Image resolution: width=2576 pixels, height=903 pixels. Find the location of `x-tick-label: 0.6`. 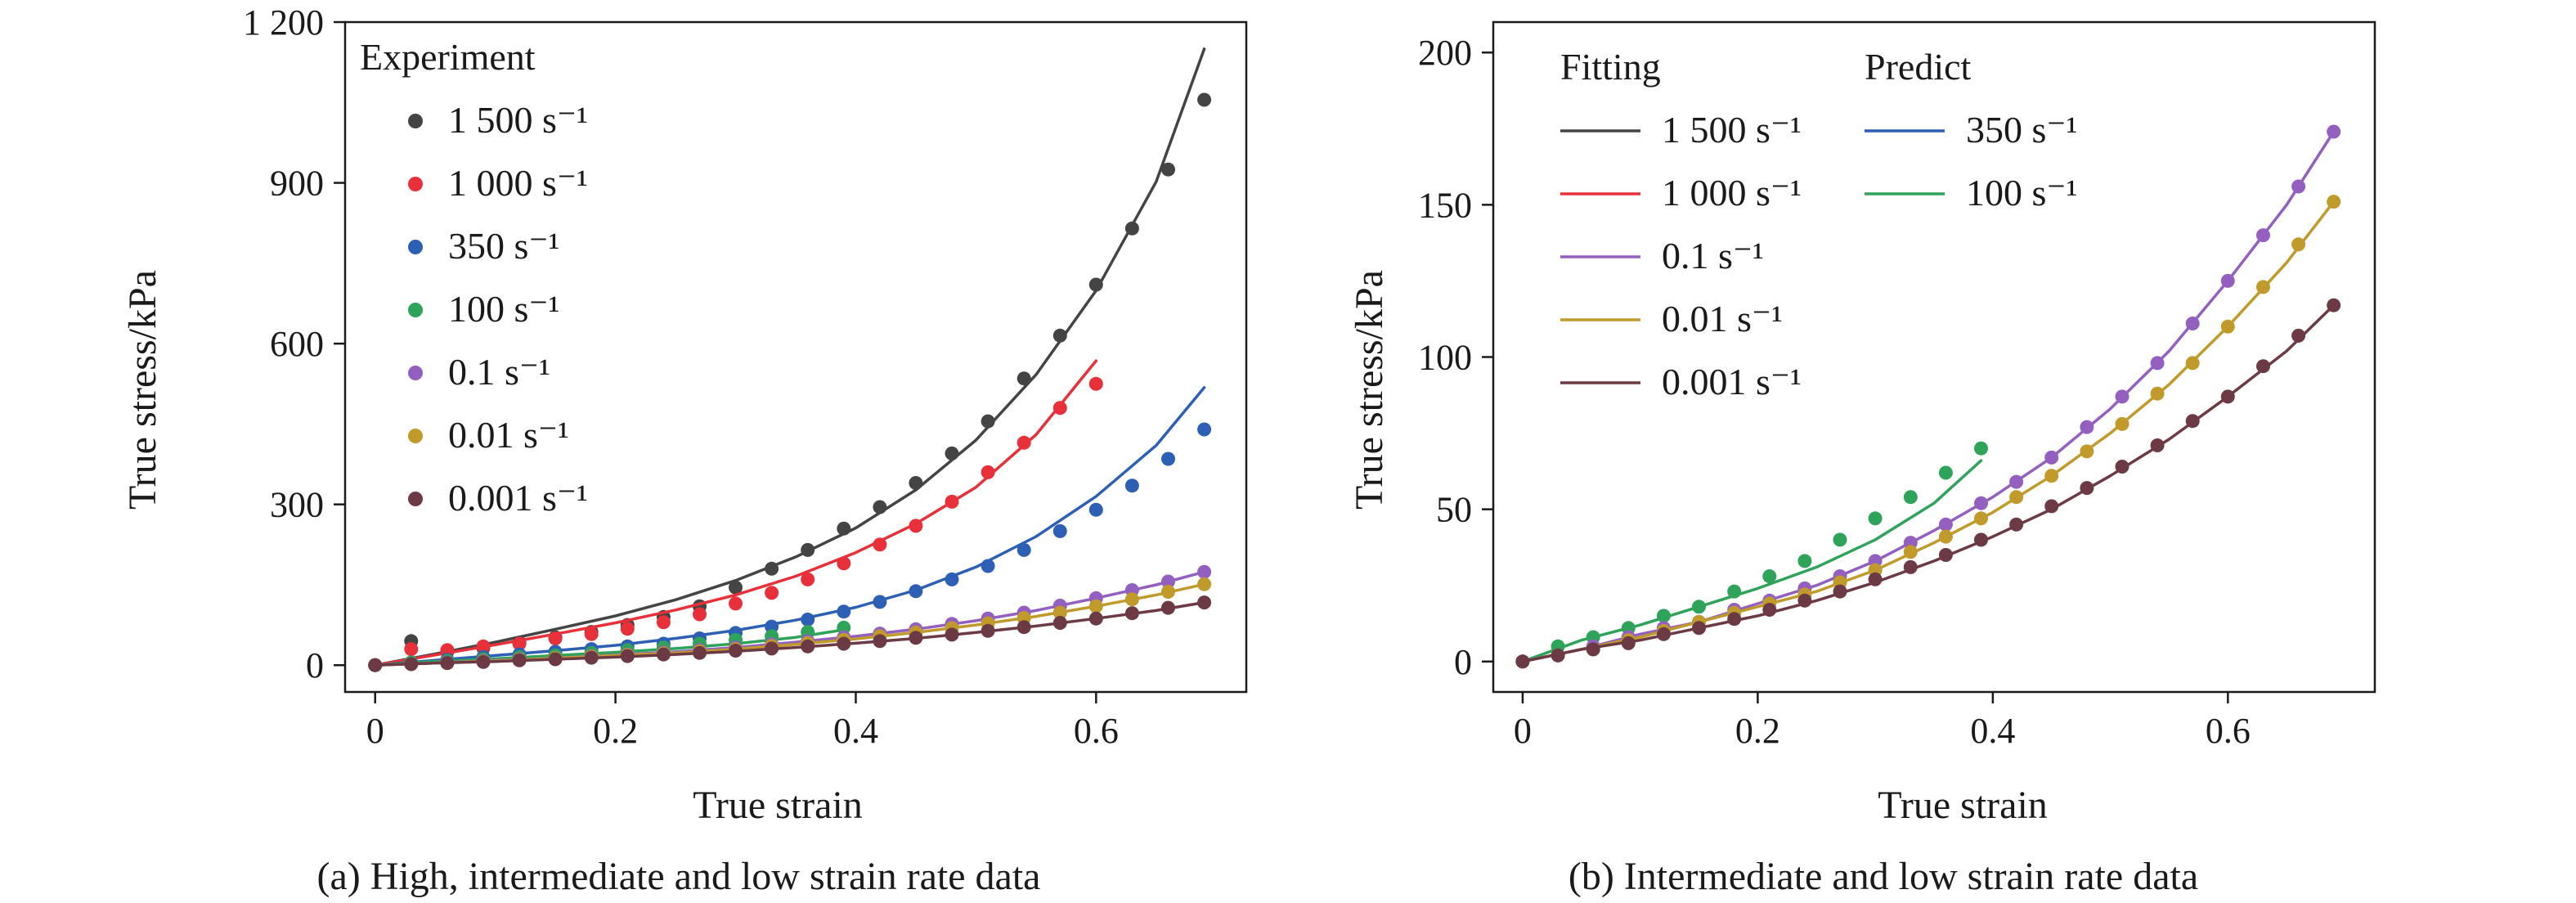

x-tick-label: 0.6 is located at coordinates (1096, 731).